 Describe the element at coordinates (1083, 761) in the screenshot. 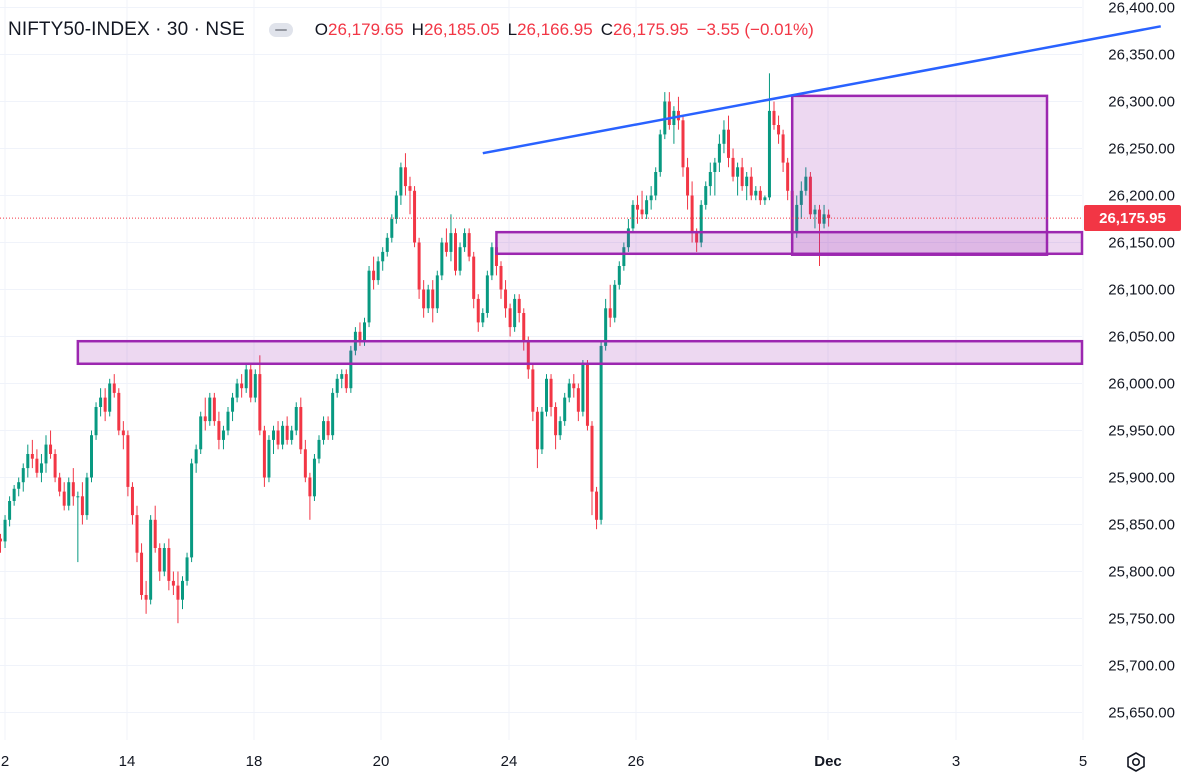

I see `x-tick-label: 5` at that location.